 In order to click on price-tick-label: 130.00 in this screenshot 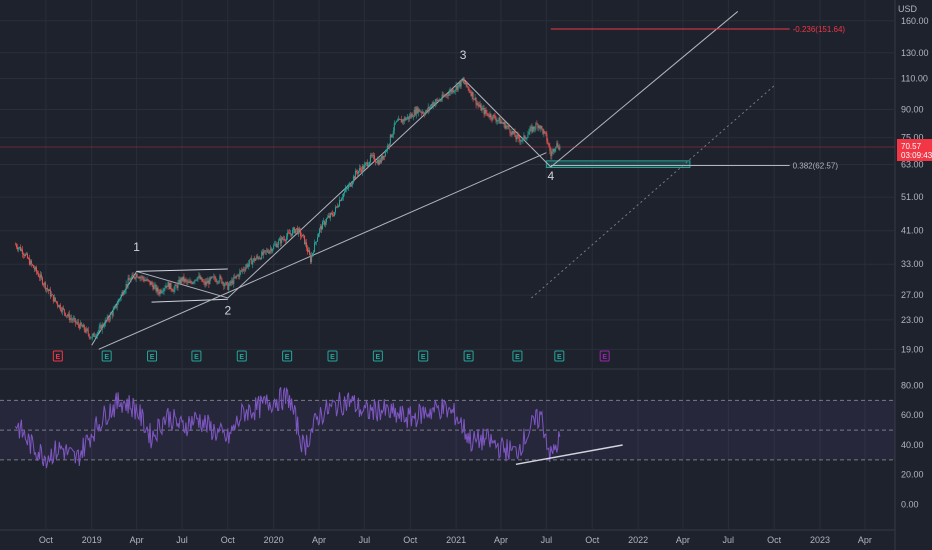, I will do `click(915, 53)`.